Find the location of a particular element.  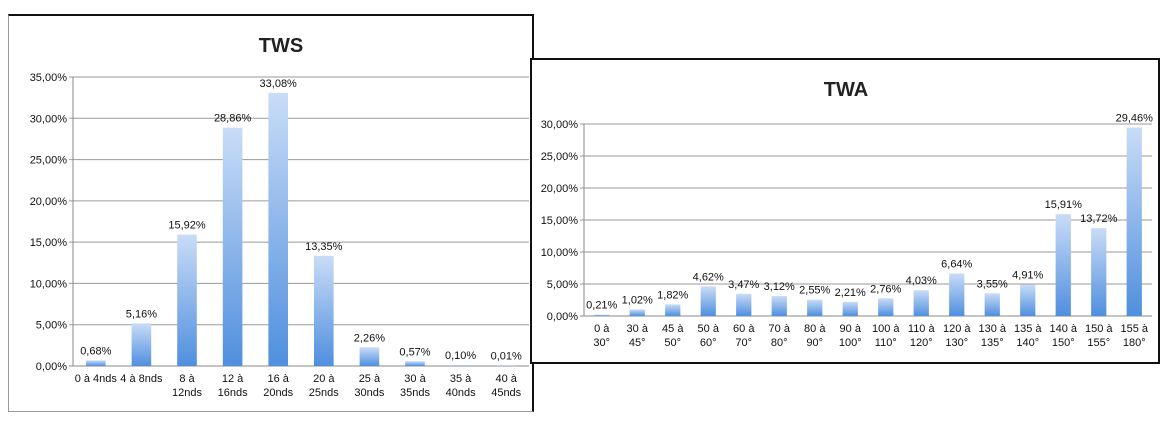

tws-ytick-label: 30,00% is located at coordinates (49, 119).